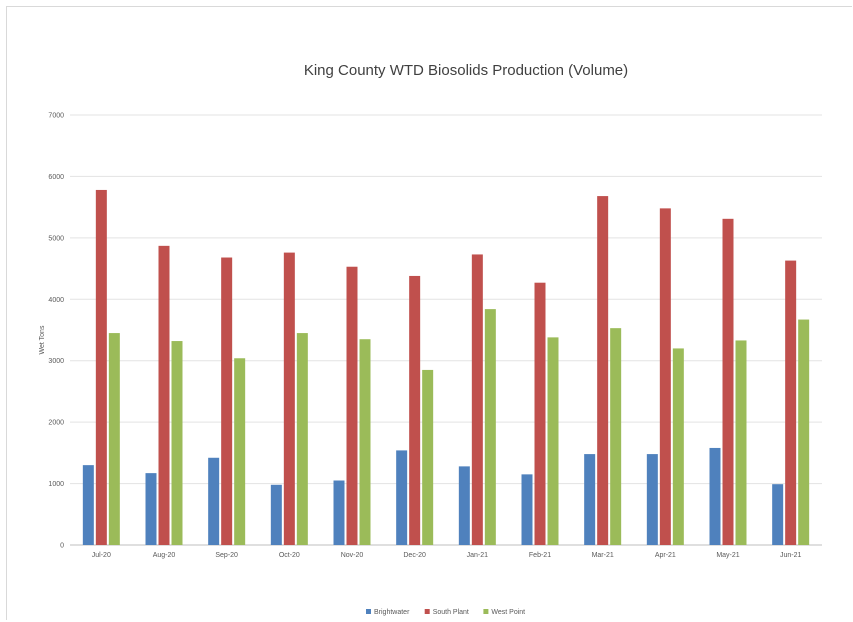 The width and height of the screenshot is (853, 622). I want to click on x-tick-label: May-21, so click(727, 555).